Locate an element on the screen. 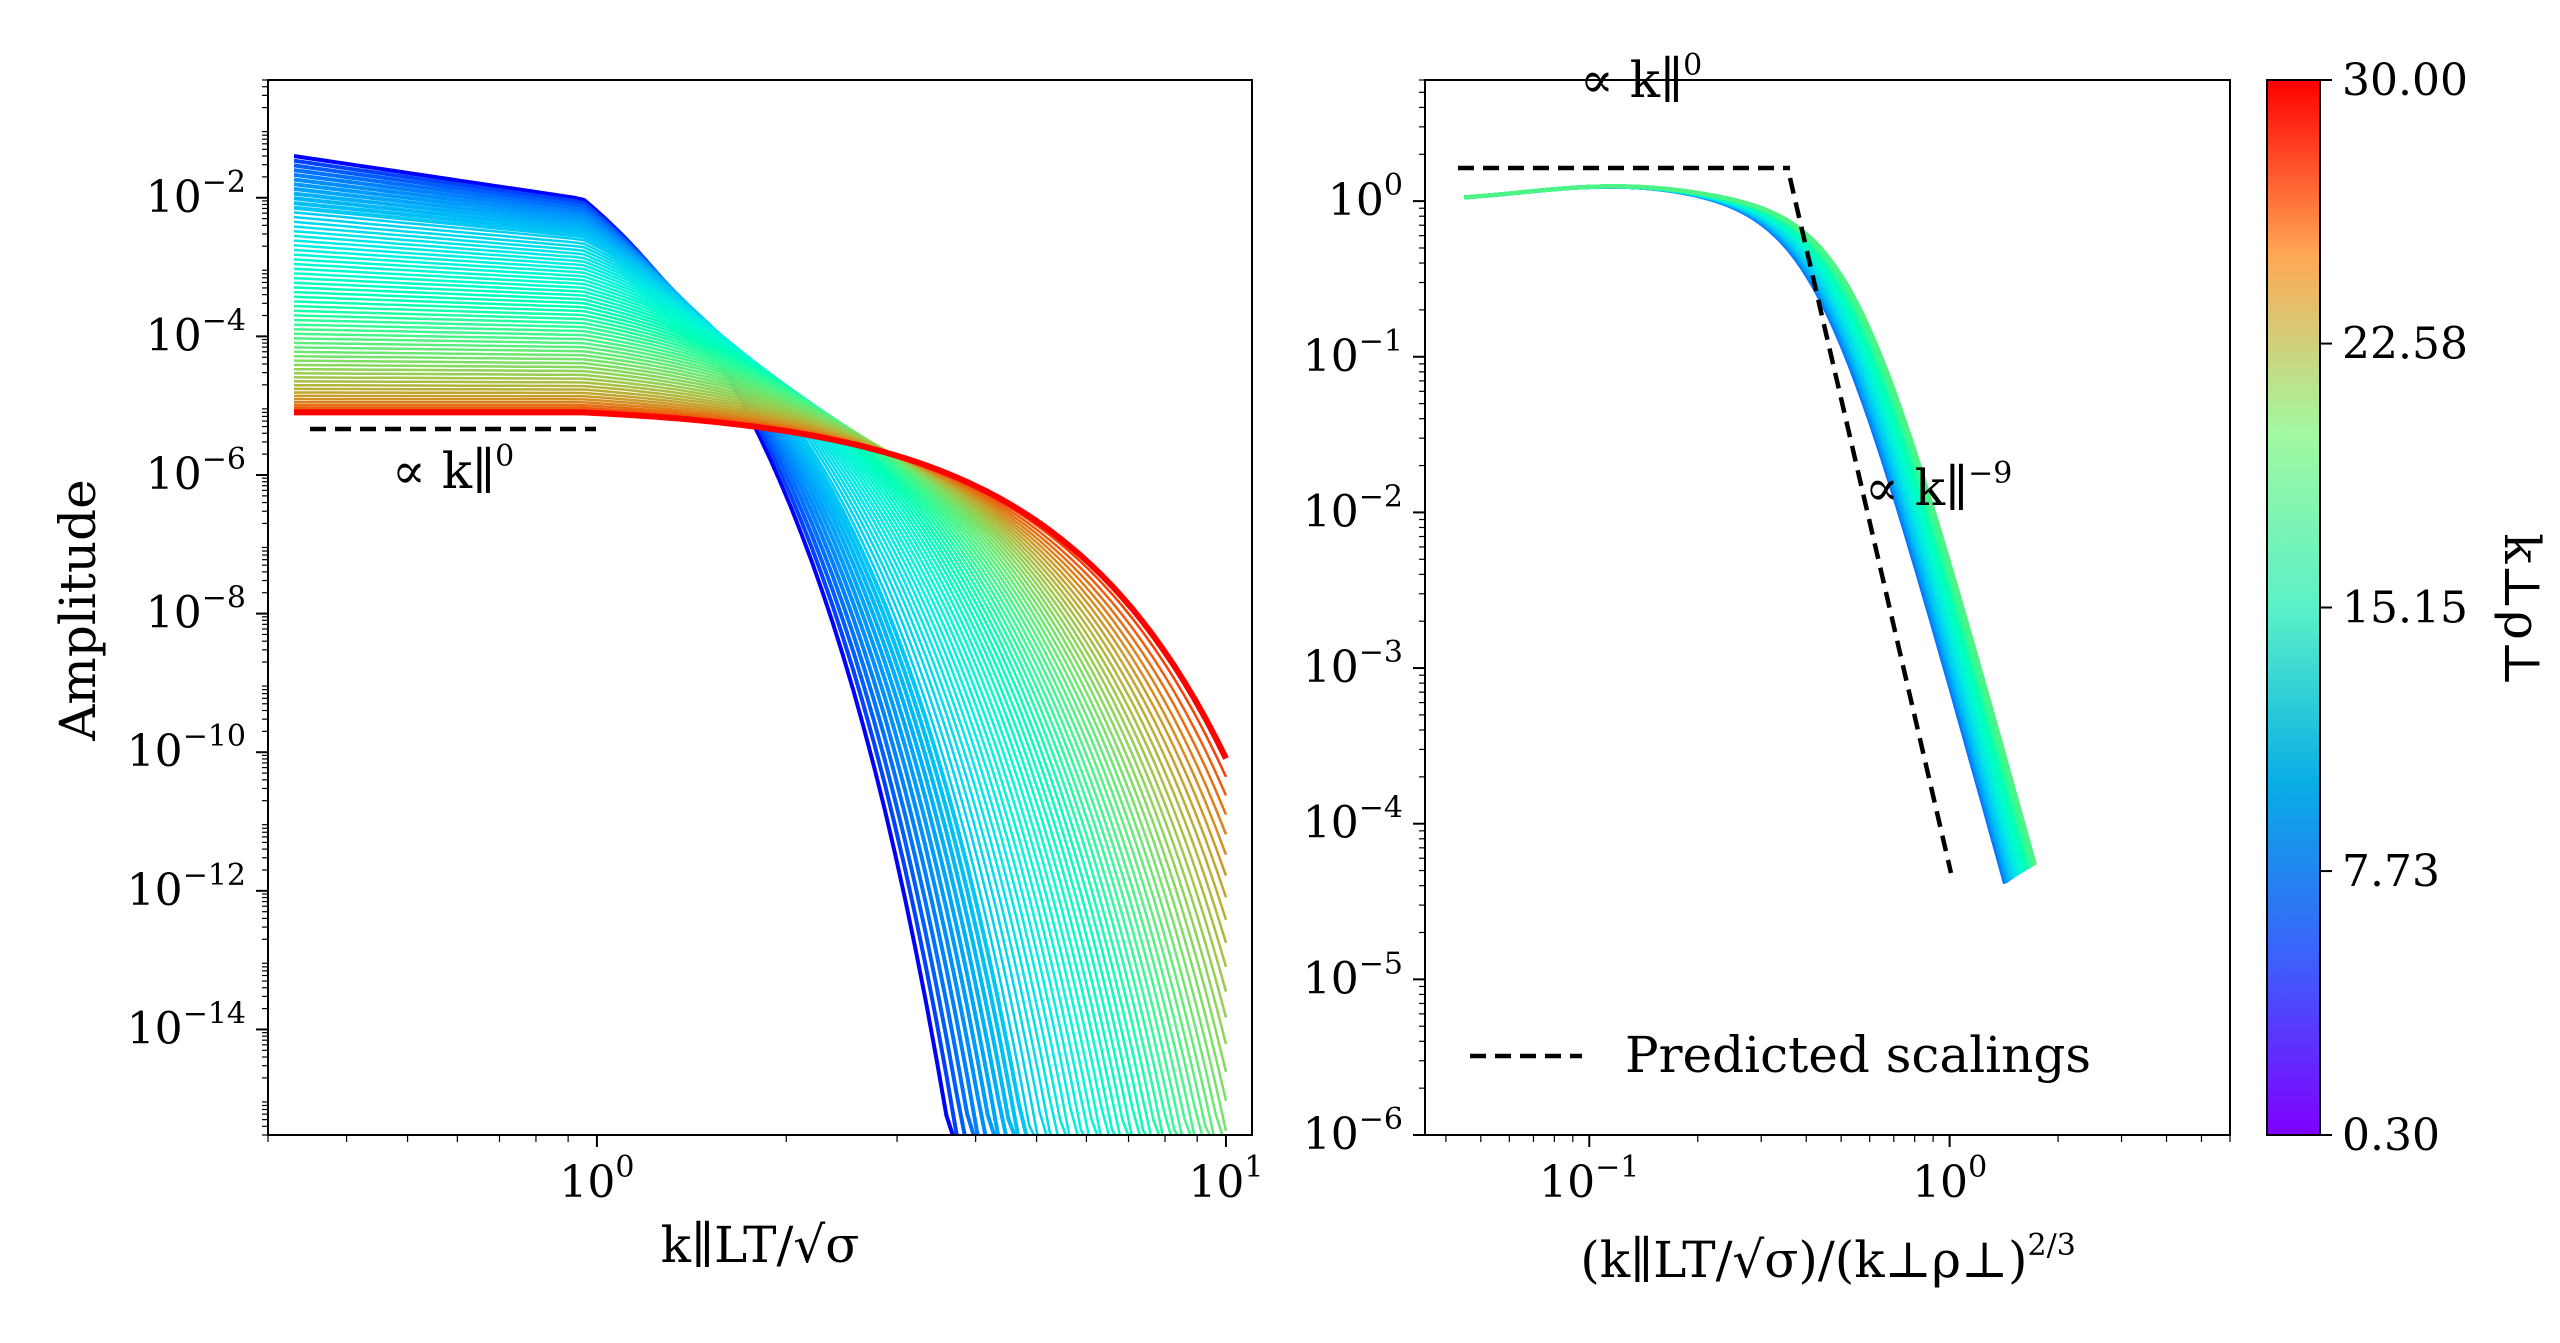  colorbar-tick-label: 30.00 is located at coordinates (2405, 80).